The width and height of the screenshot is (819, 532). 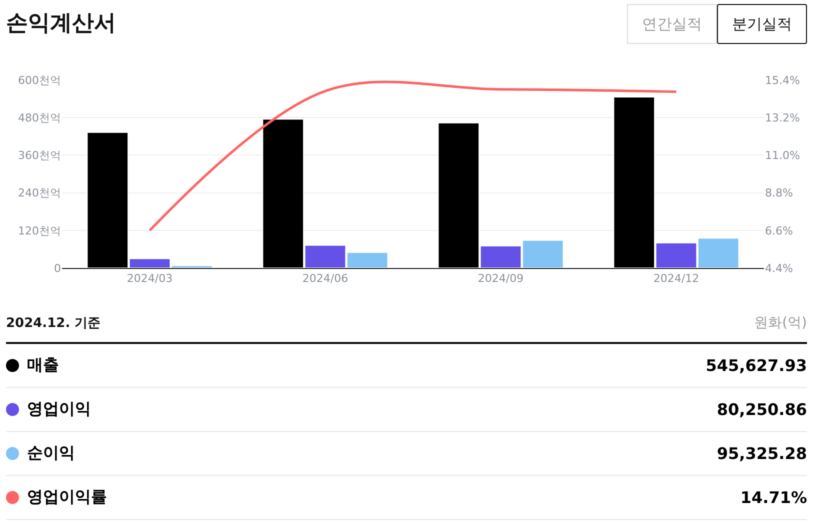 What do you see at coordinates (779, 268) in the screenshot?
I see `y2-tick-label: 4.4%` at bounding box center [779, 268].